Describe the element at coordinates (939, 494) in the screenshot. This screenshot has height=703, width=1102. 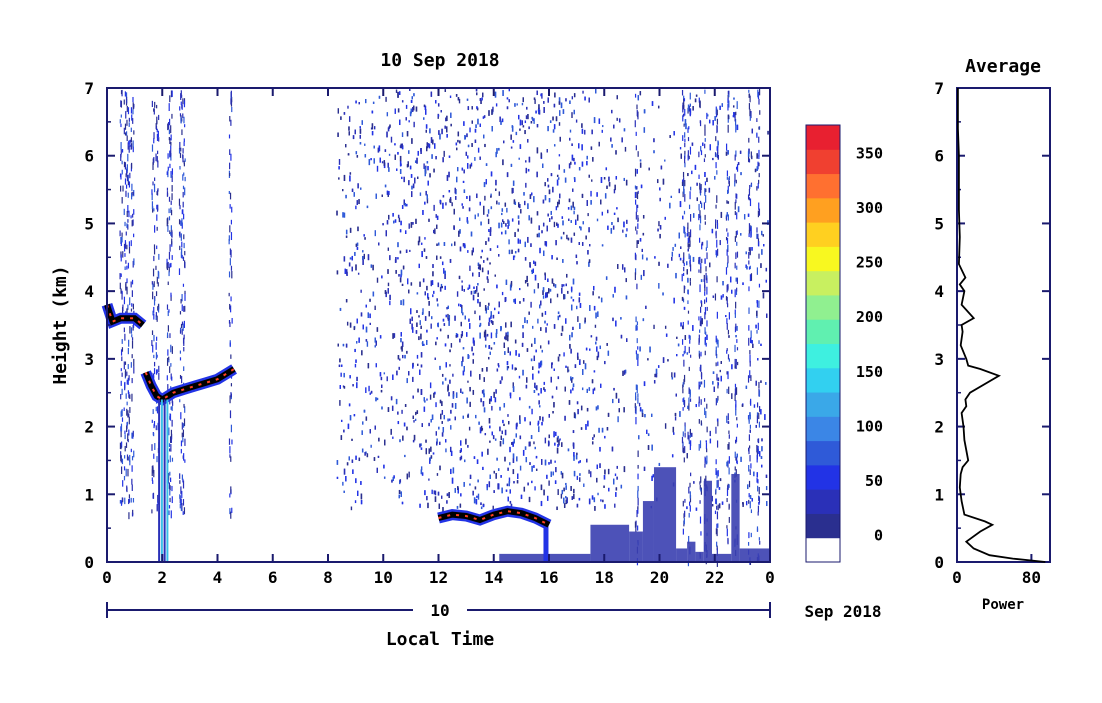
I see `profile-y-tick-label: 1` at that location.